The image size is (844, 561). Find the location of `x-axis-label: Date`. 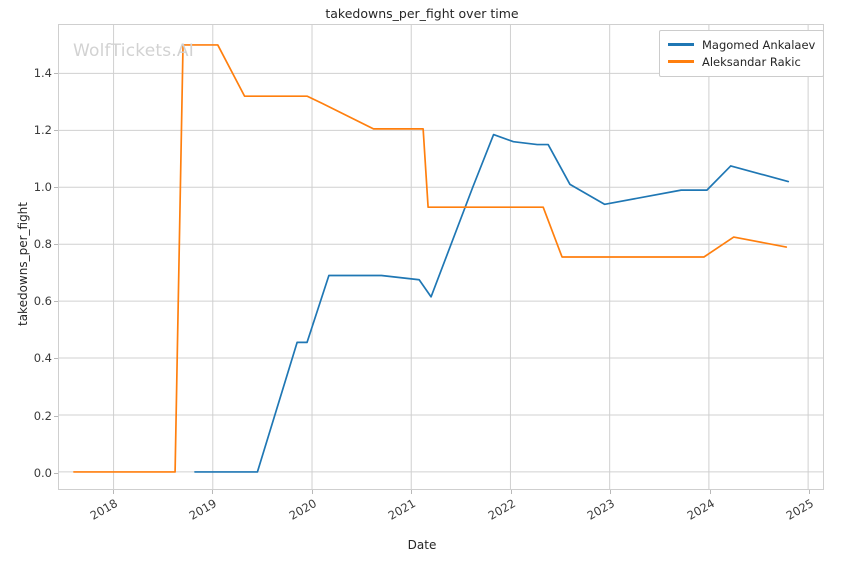

x-axis-label: Date is located at coordinates (422, 545).